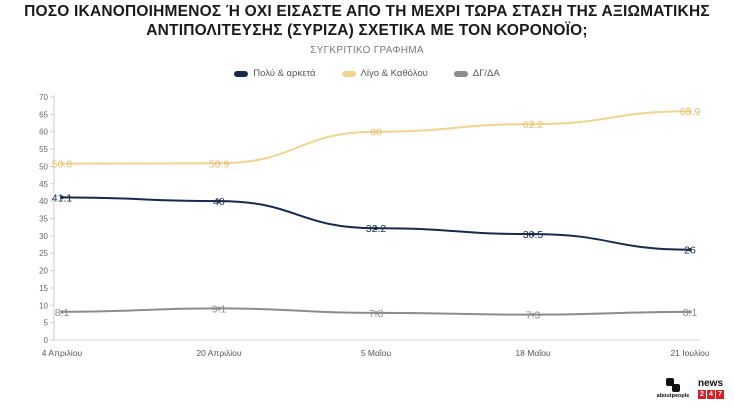 This screenshot has width=734, height=410. I want to click on news-logo-text: news, so click(711, 383).